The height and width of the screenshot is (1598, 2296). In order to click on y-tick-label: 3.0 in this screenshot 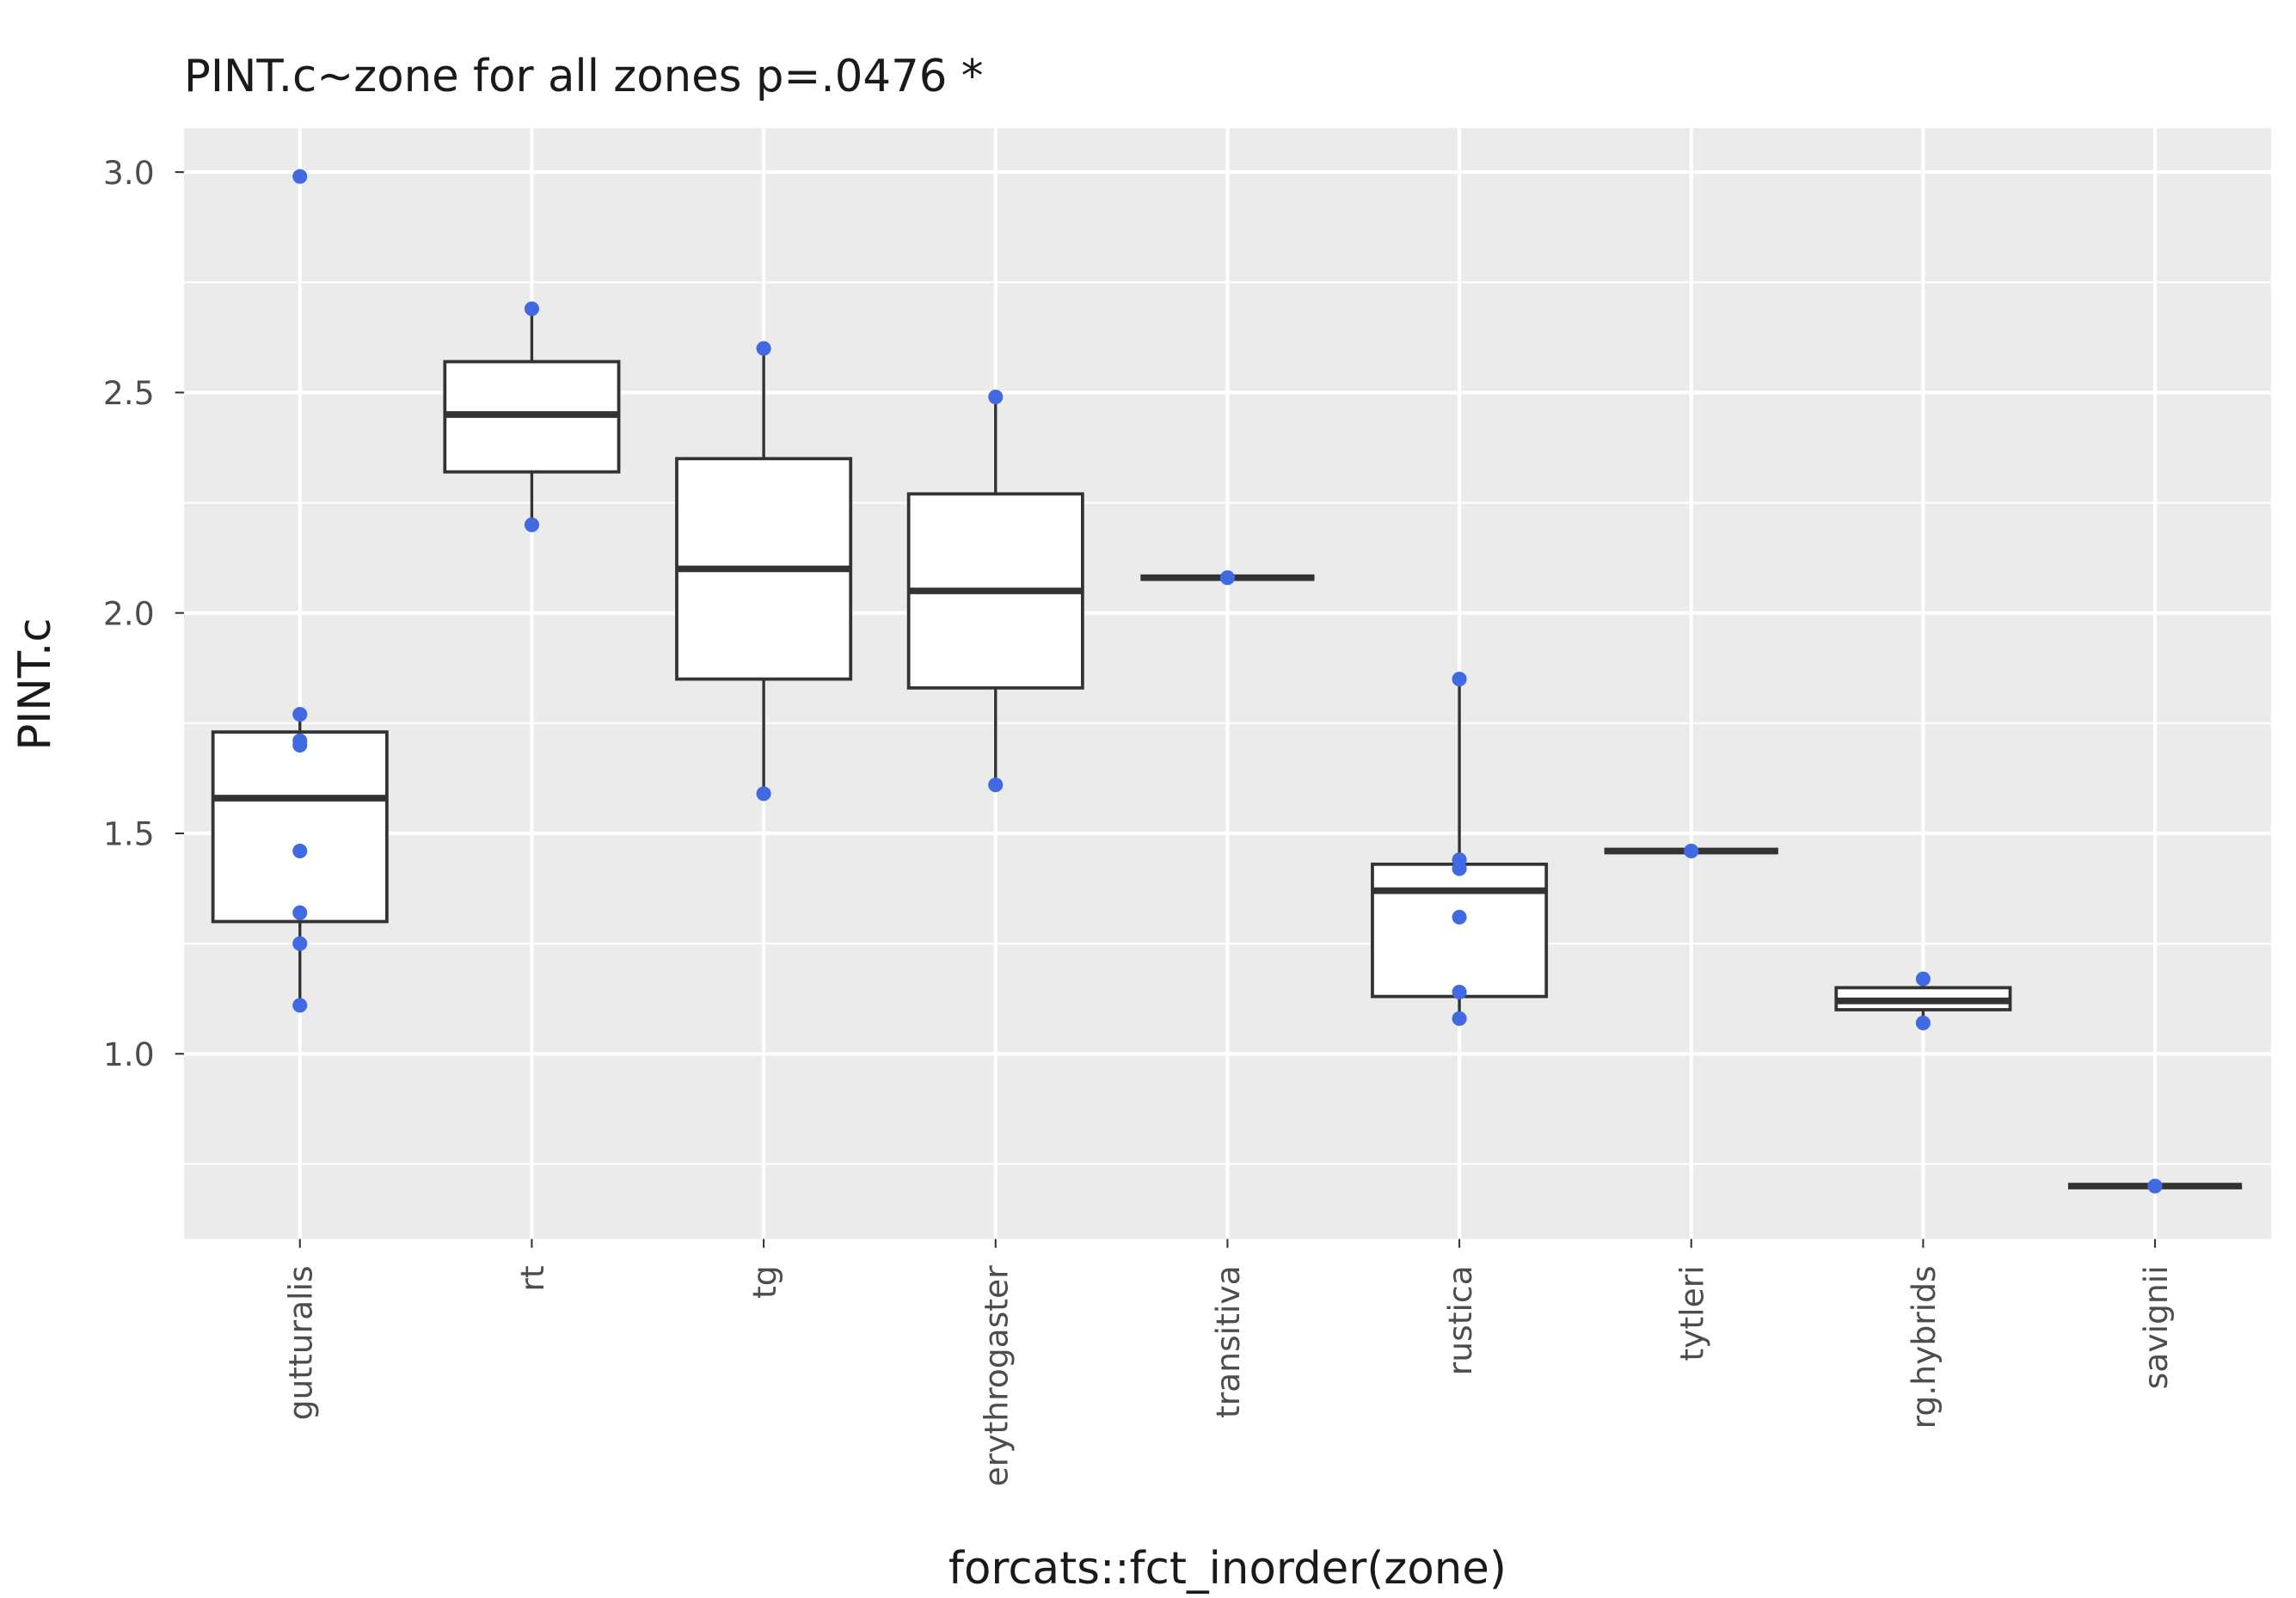, I will do `click(129, 173)`.